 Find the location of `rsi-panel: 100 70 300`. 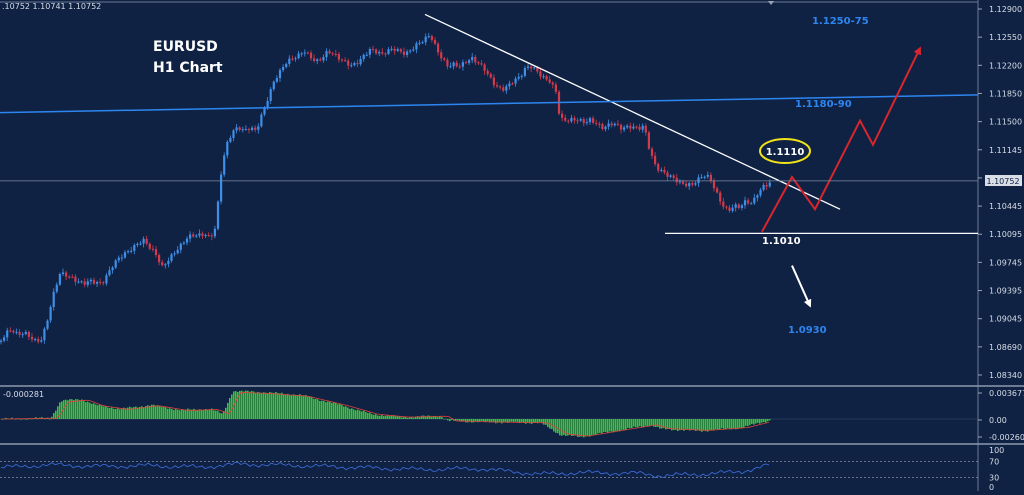

rsi-panel: 100 70 300 is located at coordinates (502, 469).